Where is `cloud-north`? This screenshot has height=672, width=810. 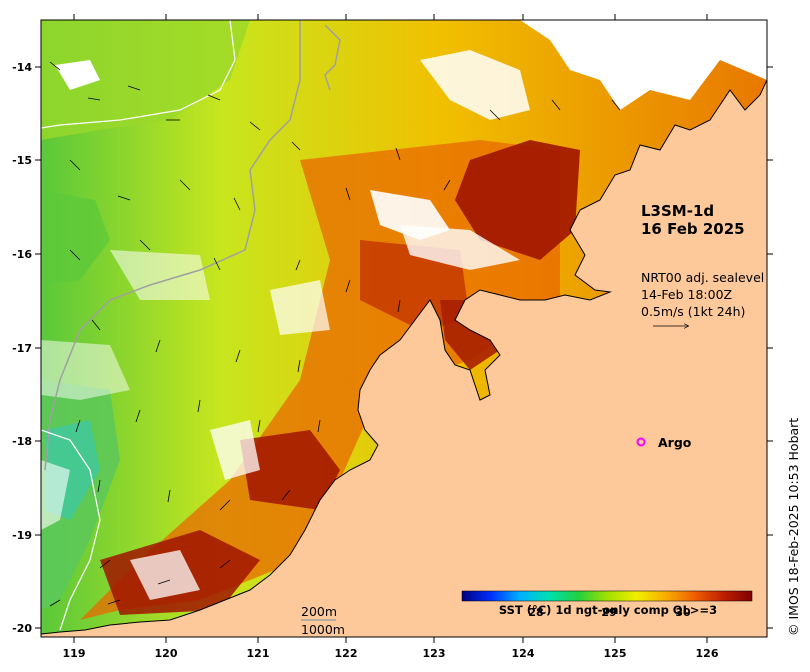
cloud-north is located at coordinates (475, 85).